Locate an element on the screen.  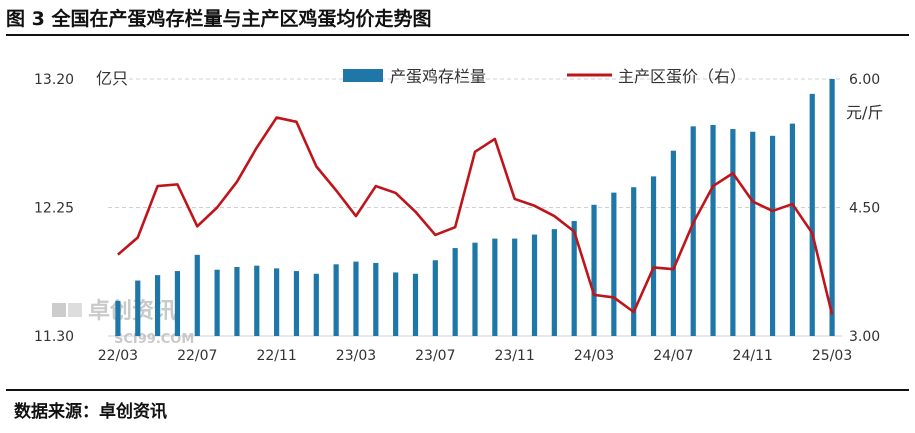
right-tick-label: 3.00 is located at coordinates (864, 337).